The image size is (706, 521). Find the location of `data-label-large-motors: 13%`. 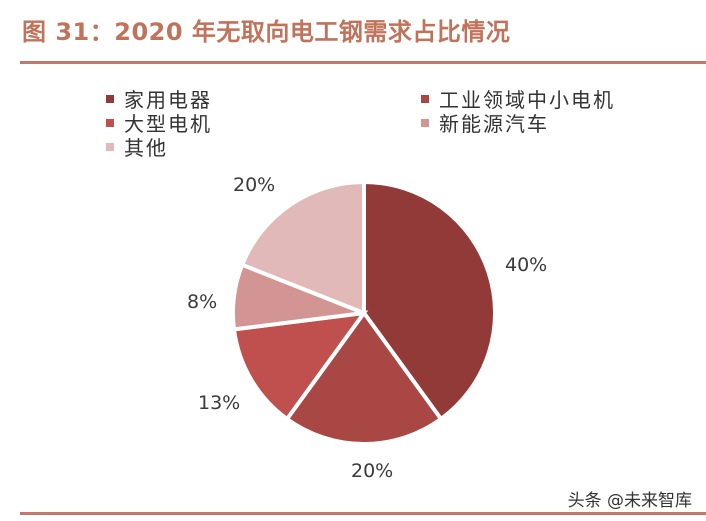

data-label-large-motors: 13% is located at coordinates (219, 403).